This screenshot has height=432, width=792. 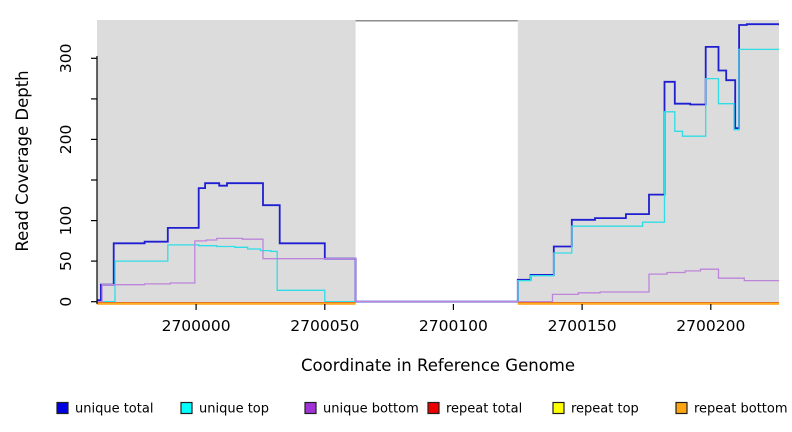 What do you see at coordinates (681, 408) in the screenshot?
I see `legend-swatch-repeat-bottom` at bounding box center [681, 408].